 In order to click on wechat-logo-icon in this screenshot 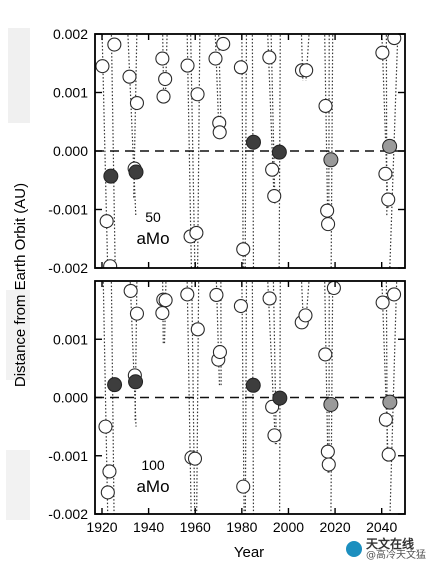, I will do `click(354, 549)`.